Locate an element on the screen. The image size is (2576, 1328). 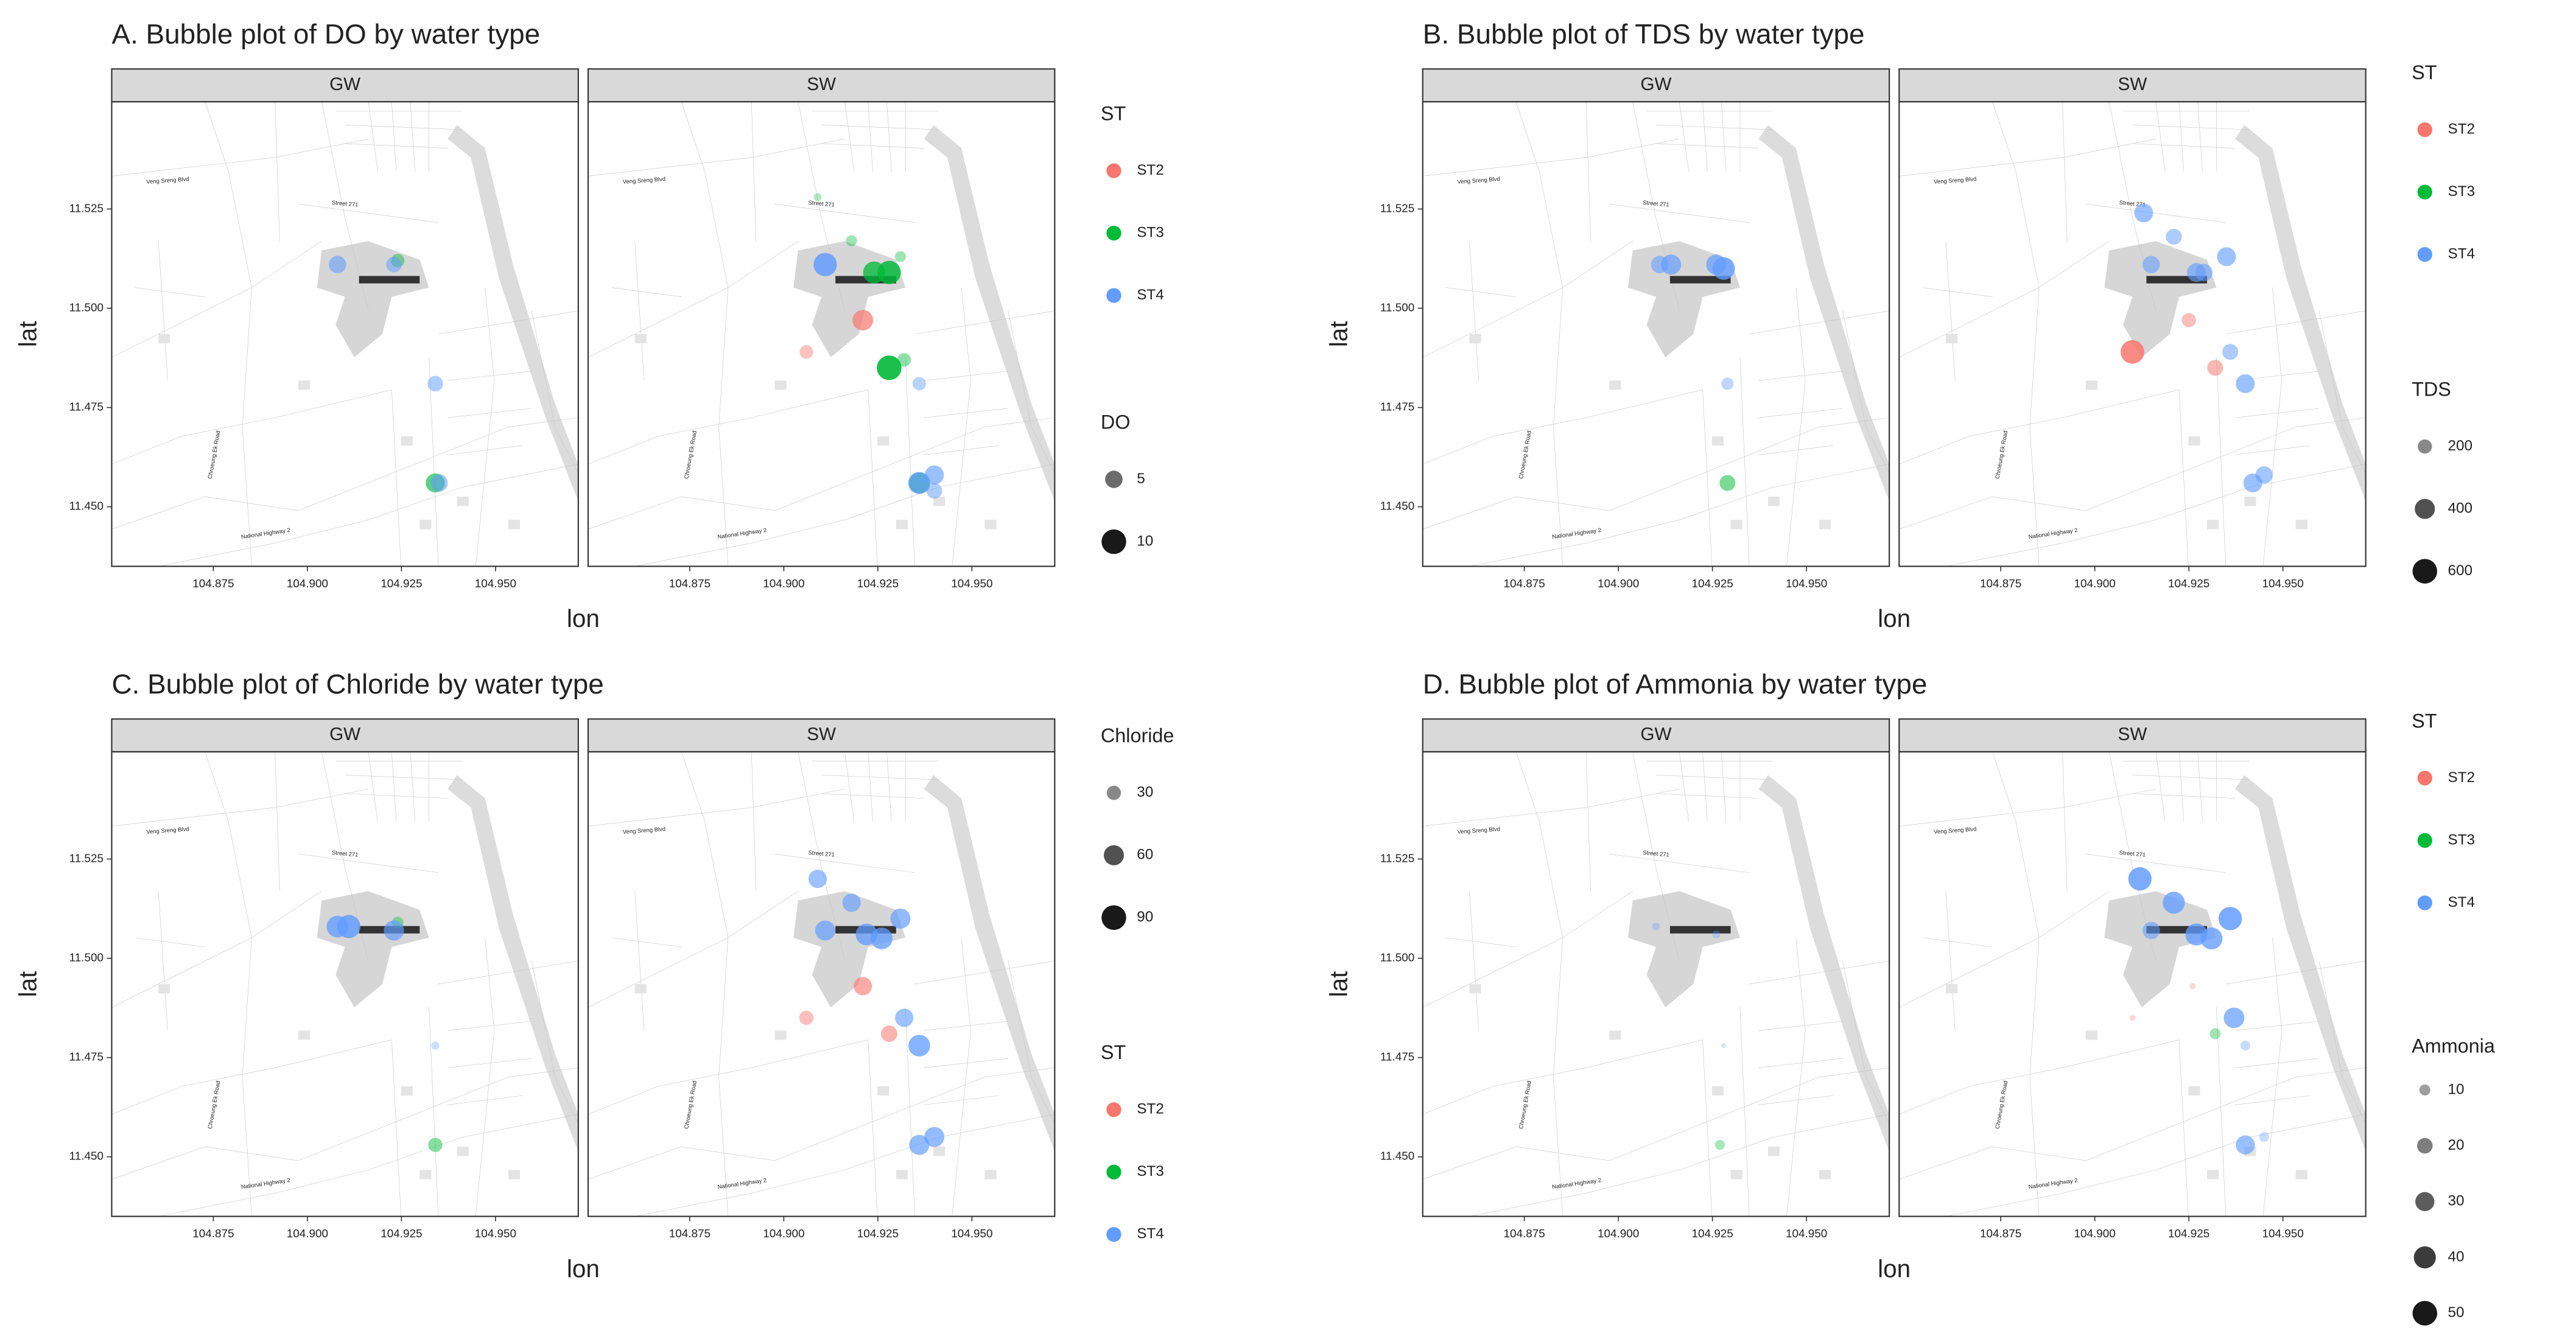
map-background is located at coordinates (821, 334).